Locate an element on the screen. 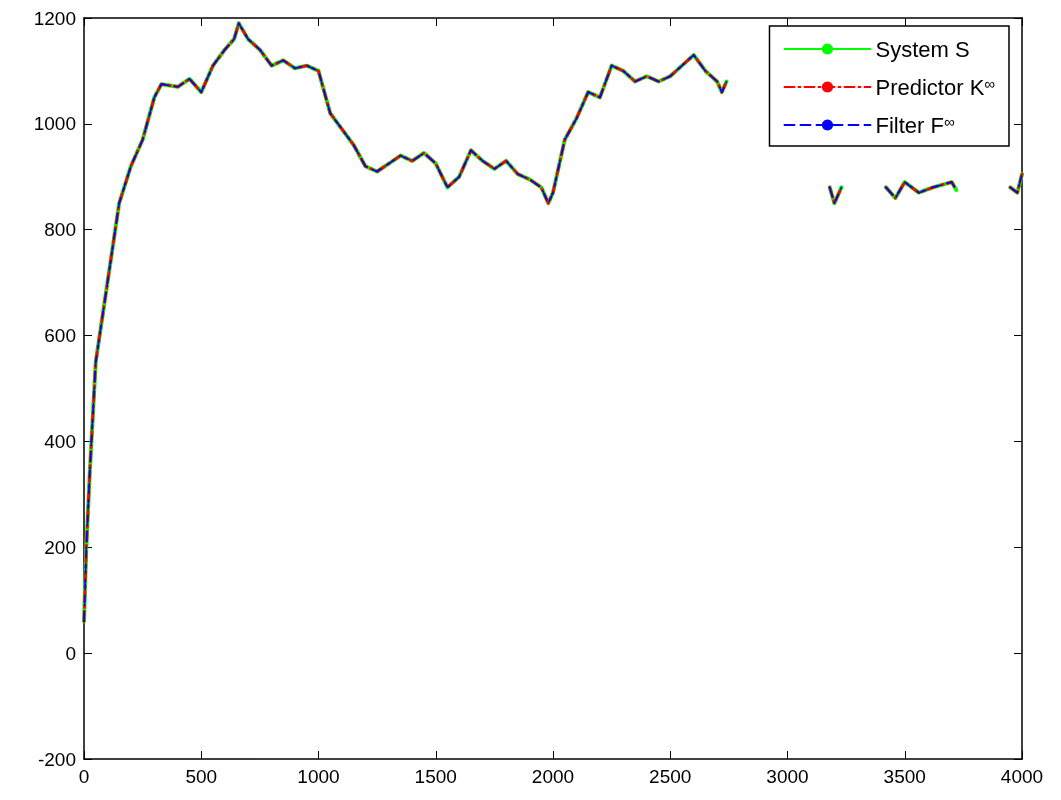  y-tick-label: 1200 is located at coordinates (54, 18).